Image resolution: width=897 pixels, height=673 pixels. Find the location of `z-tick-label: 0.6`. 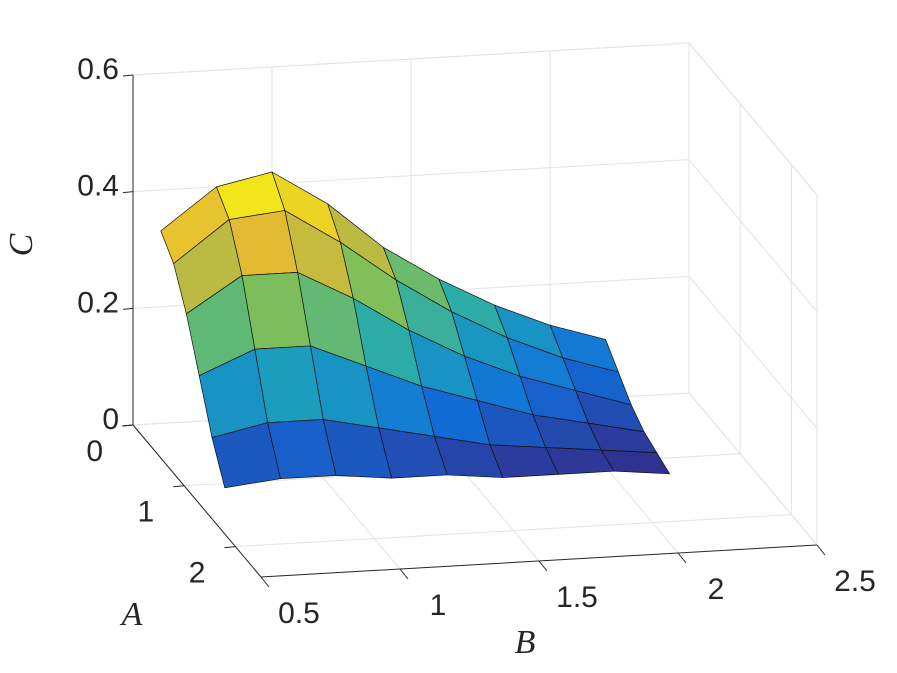

z-tick-label: 0.6 is located at coordinates (98, 69).